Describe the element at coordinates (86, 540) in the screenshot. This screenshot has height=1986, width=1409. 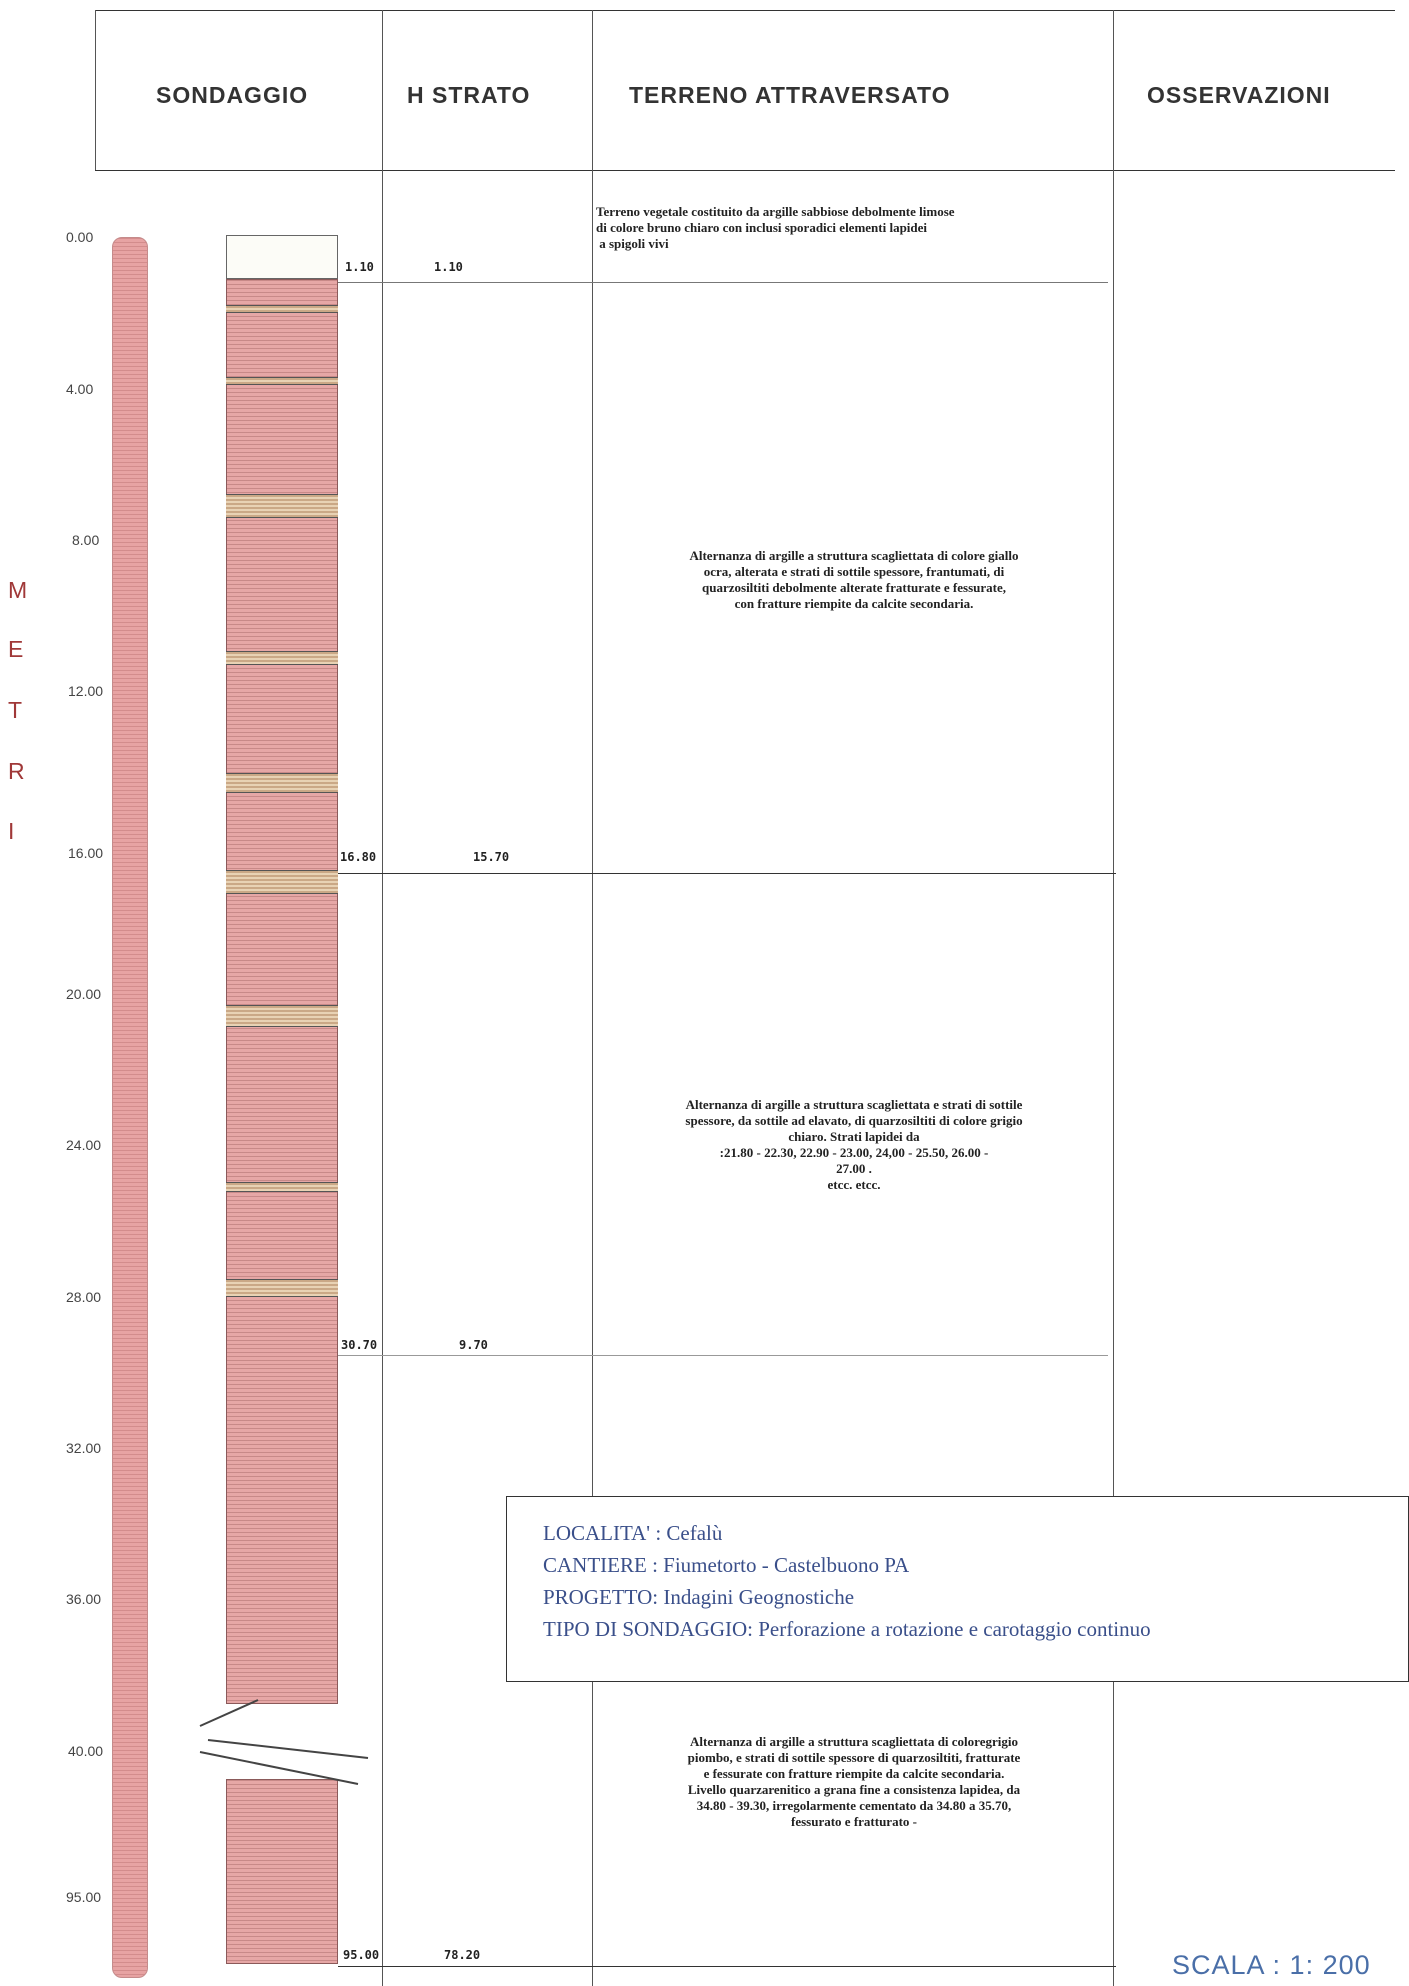
I see `depth-label: 8.00` at that location.